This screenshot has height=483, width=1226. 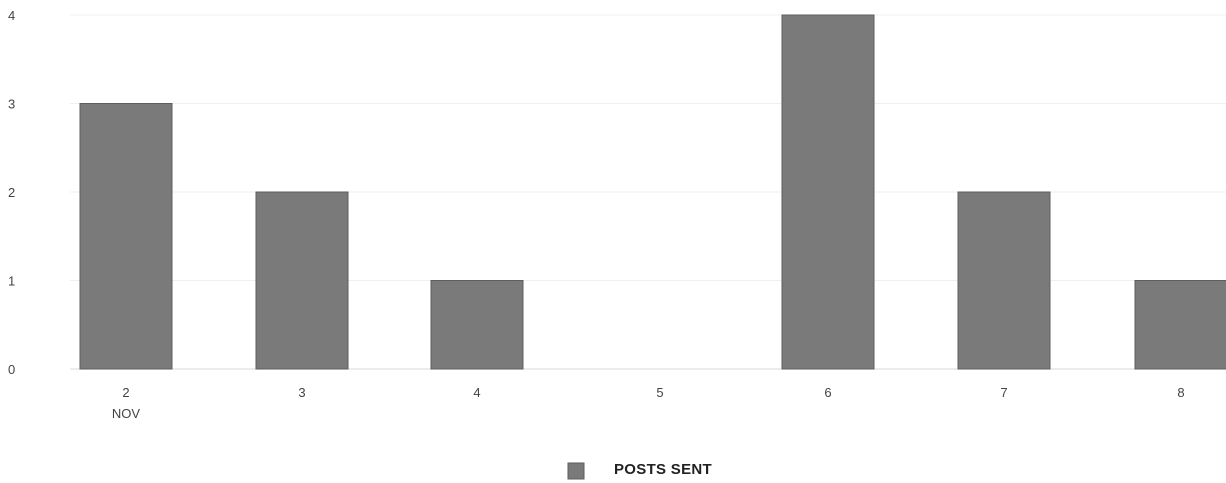 What do you see at coordinates (301, 392) in the screenshot?
I see `x-tick-label: 3` at bounding box center [301, 392].